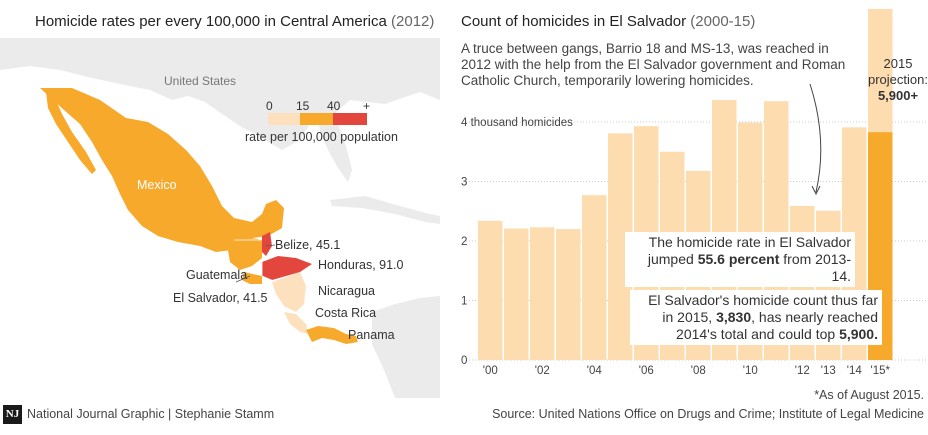 The width and height of the screenshot is (928, 435). Describe the element at coordinates (296, 323) in the screenshot. I see `costa-rica-shape` at that location.